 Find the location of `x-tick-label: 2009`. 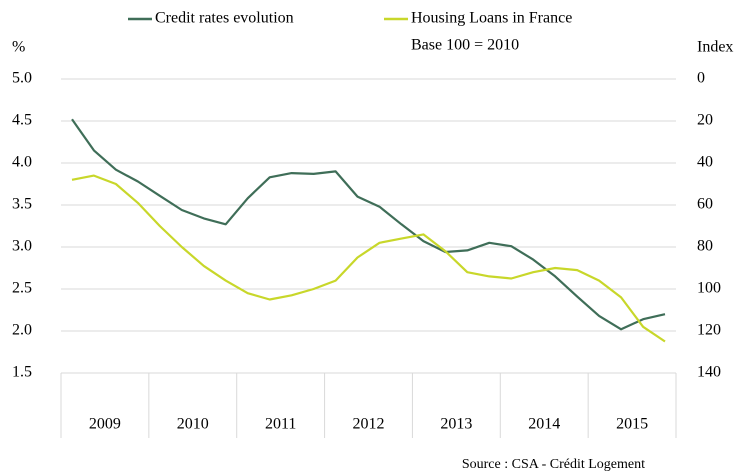

x-tick-label: 2009 is located at coordinates (105, 424).